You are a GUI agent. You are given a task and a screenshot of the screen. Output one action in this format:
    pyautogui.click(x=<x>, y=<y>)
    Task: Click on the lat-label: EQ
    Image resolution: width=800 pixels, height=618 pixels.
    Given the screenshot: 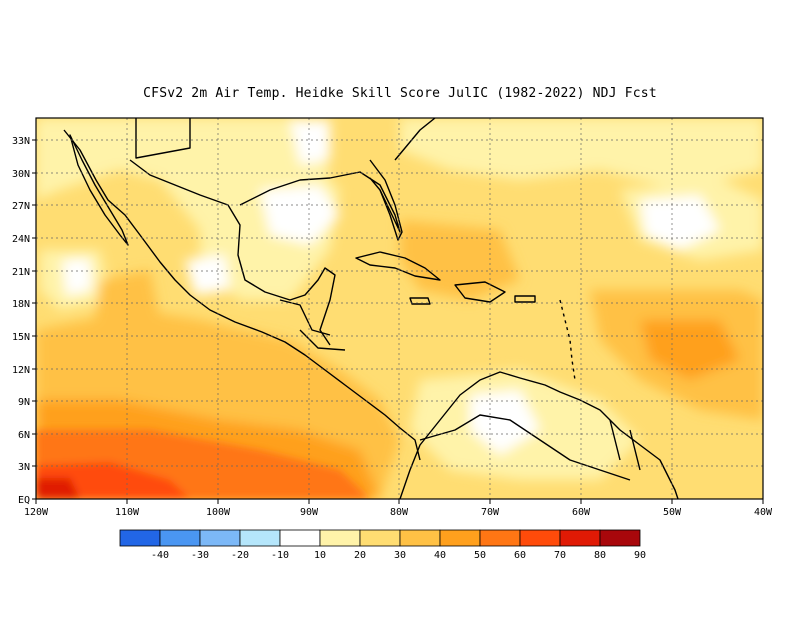 What is the action you would take?
    pyautogui.click(x=24, y=500)
    